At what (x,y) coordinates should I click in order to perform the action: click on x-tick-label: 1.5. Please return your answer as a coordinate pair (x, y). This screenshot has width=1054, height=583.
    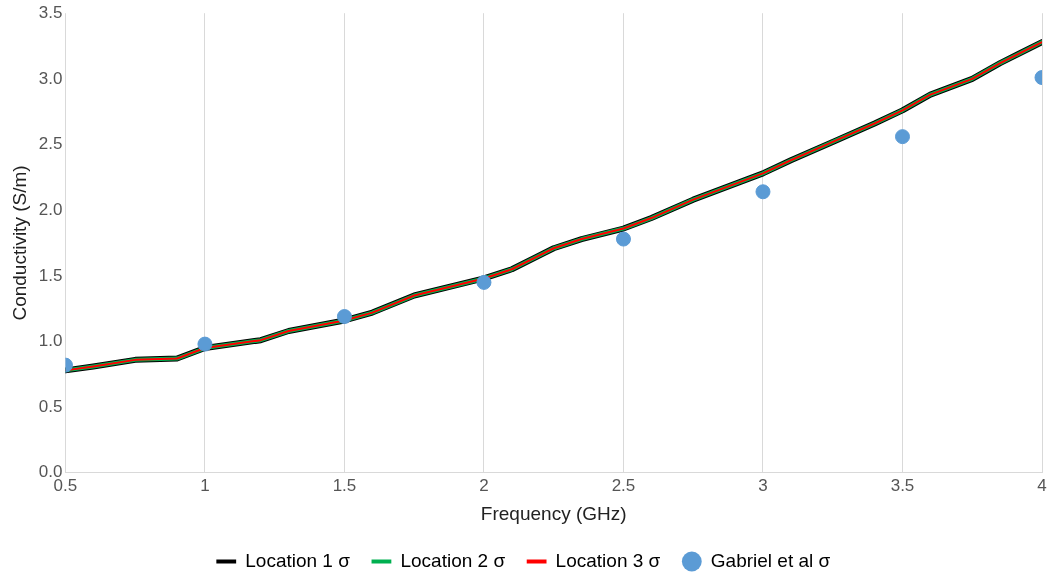
    Looking at the image, I should click on (344, 485).